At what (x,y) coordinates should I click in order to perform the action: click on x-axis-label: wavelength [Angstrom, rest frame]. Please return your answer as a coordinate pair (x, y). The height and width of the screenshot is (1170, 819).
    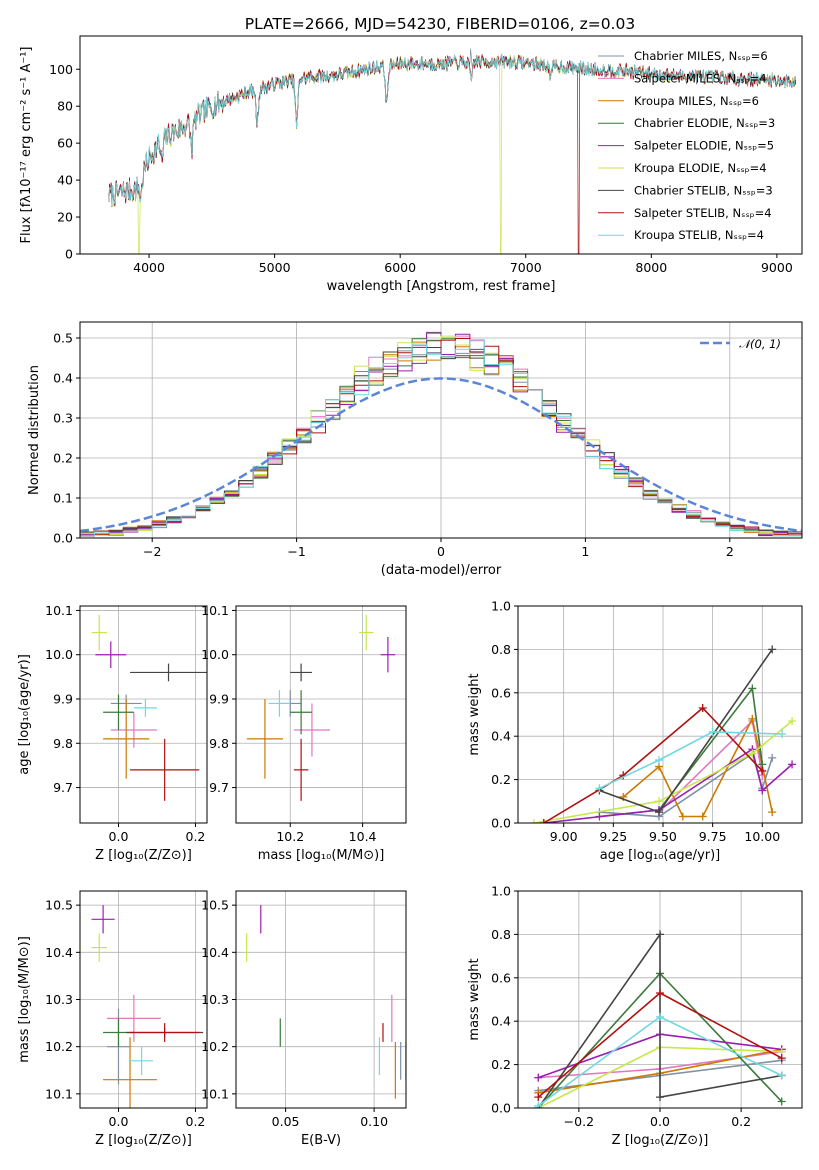
    Looking at the image, I should click on (441, 286).